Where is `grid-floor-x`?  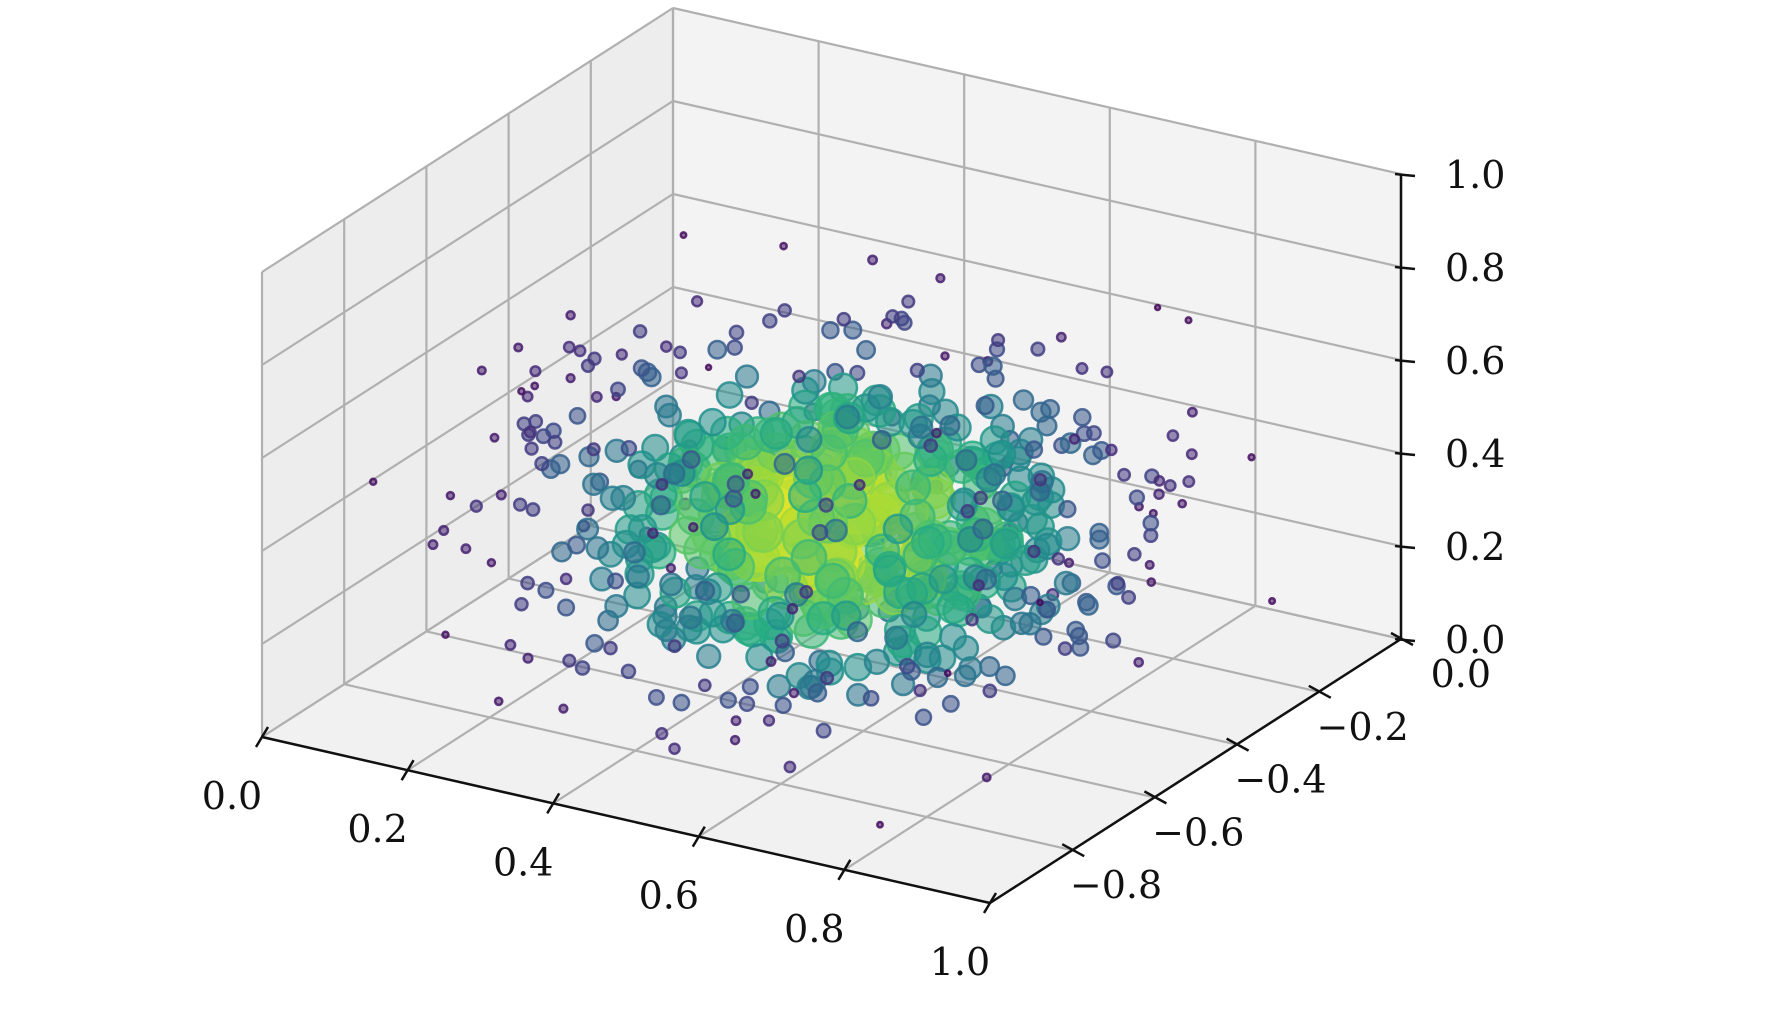
grid-floor-x is located at coordinates (1049, 737).